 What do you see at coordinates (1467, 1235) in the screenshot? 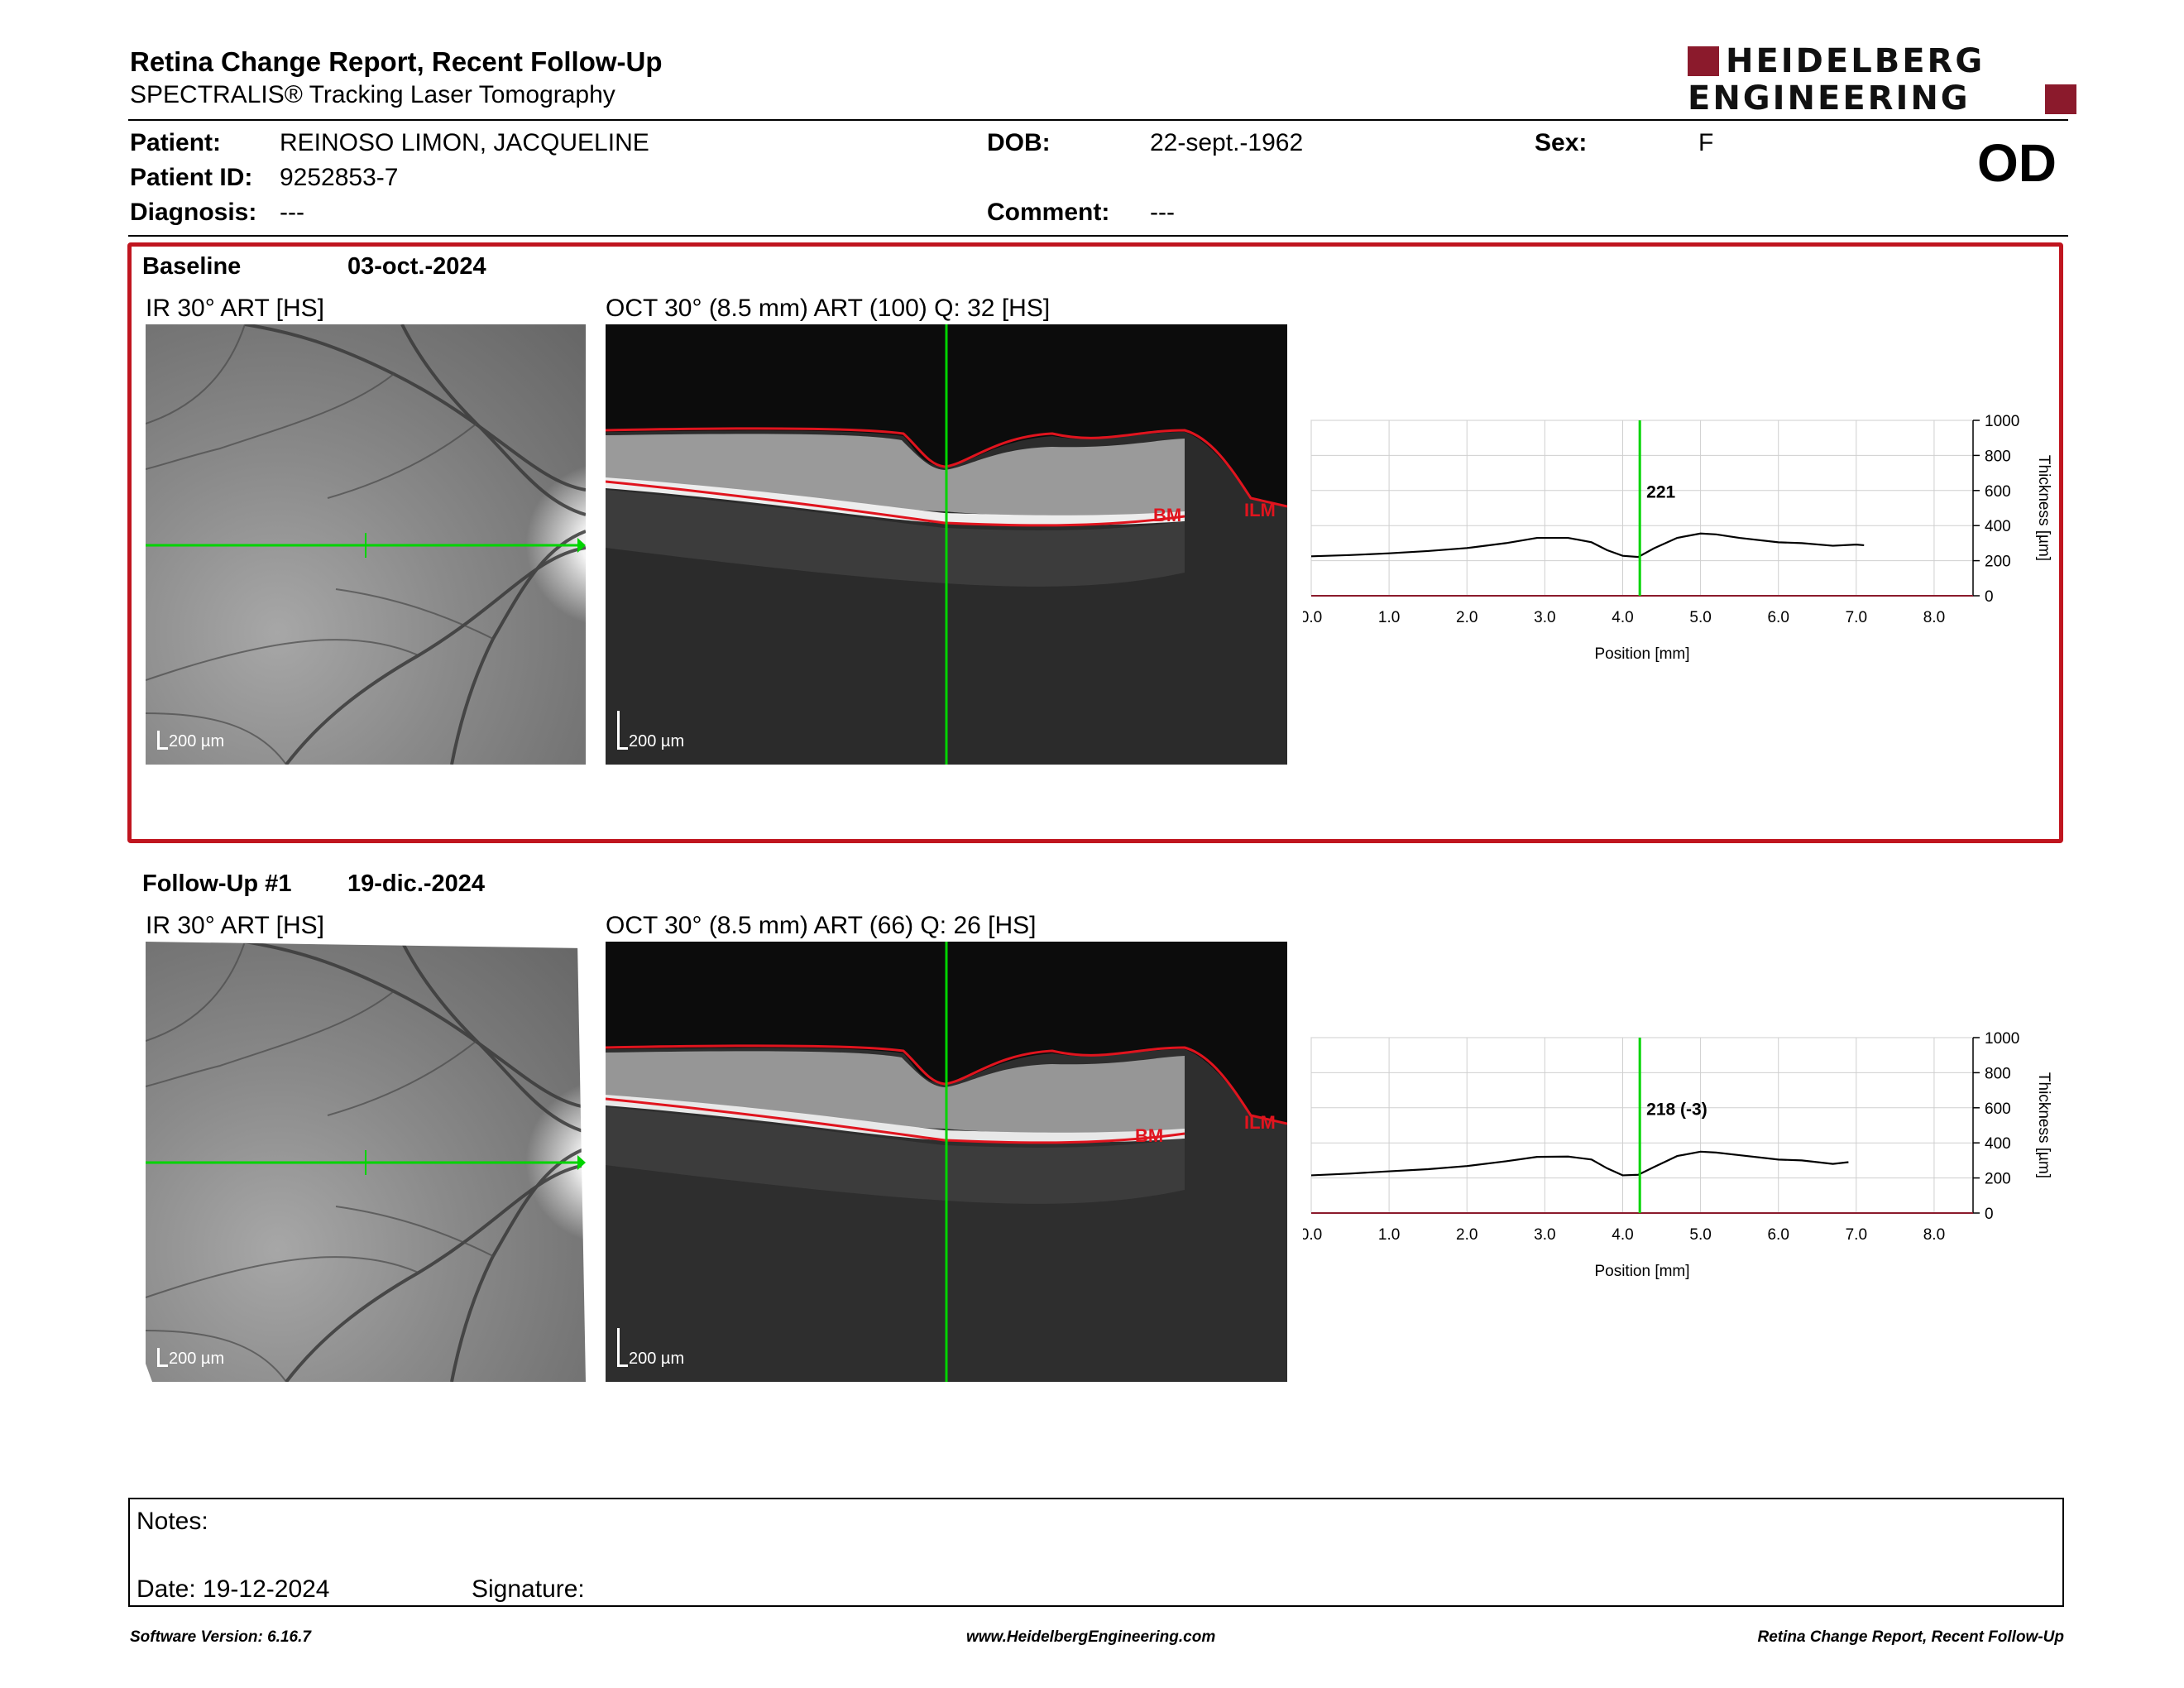
I see `followup-x-tick-label: 2.0` at bounding box center [1467, 1235].